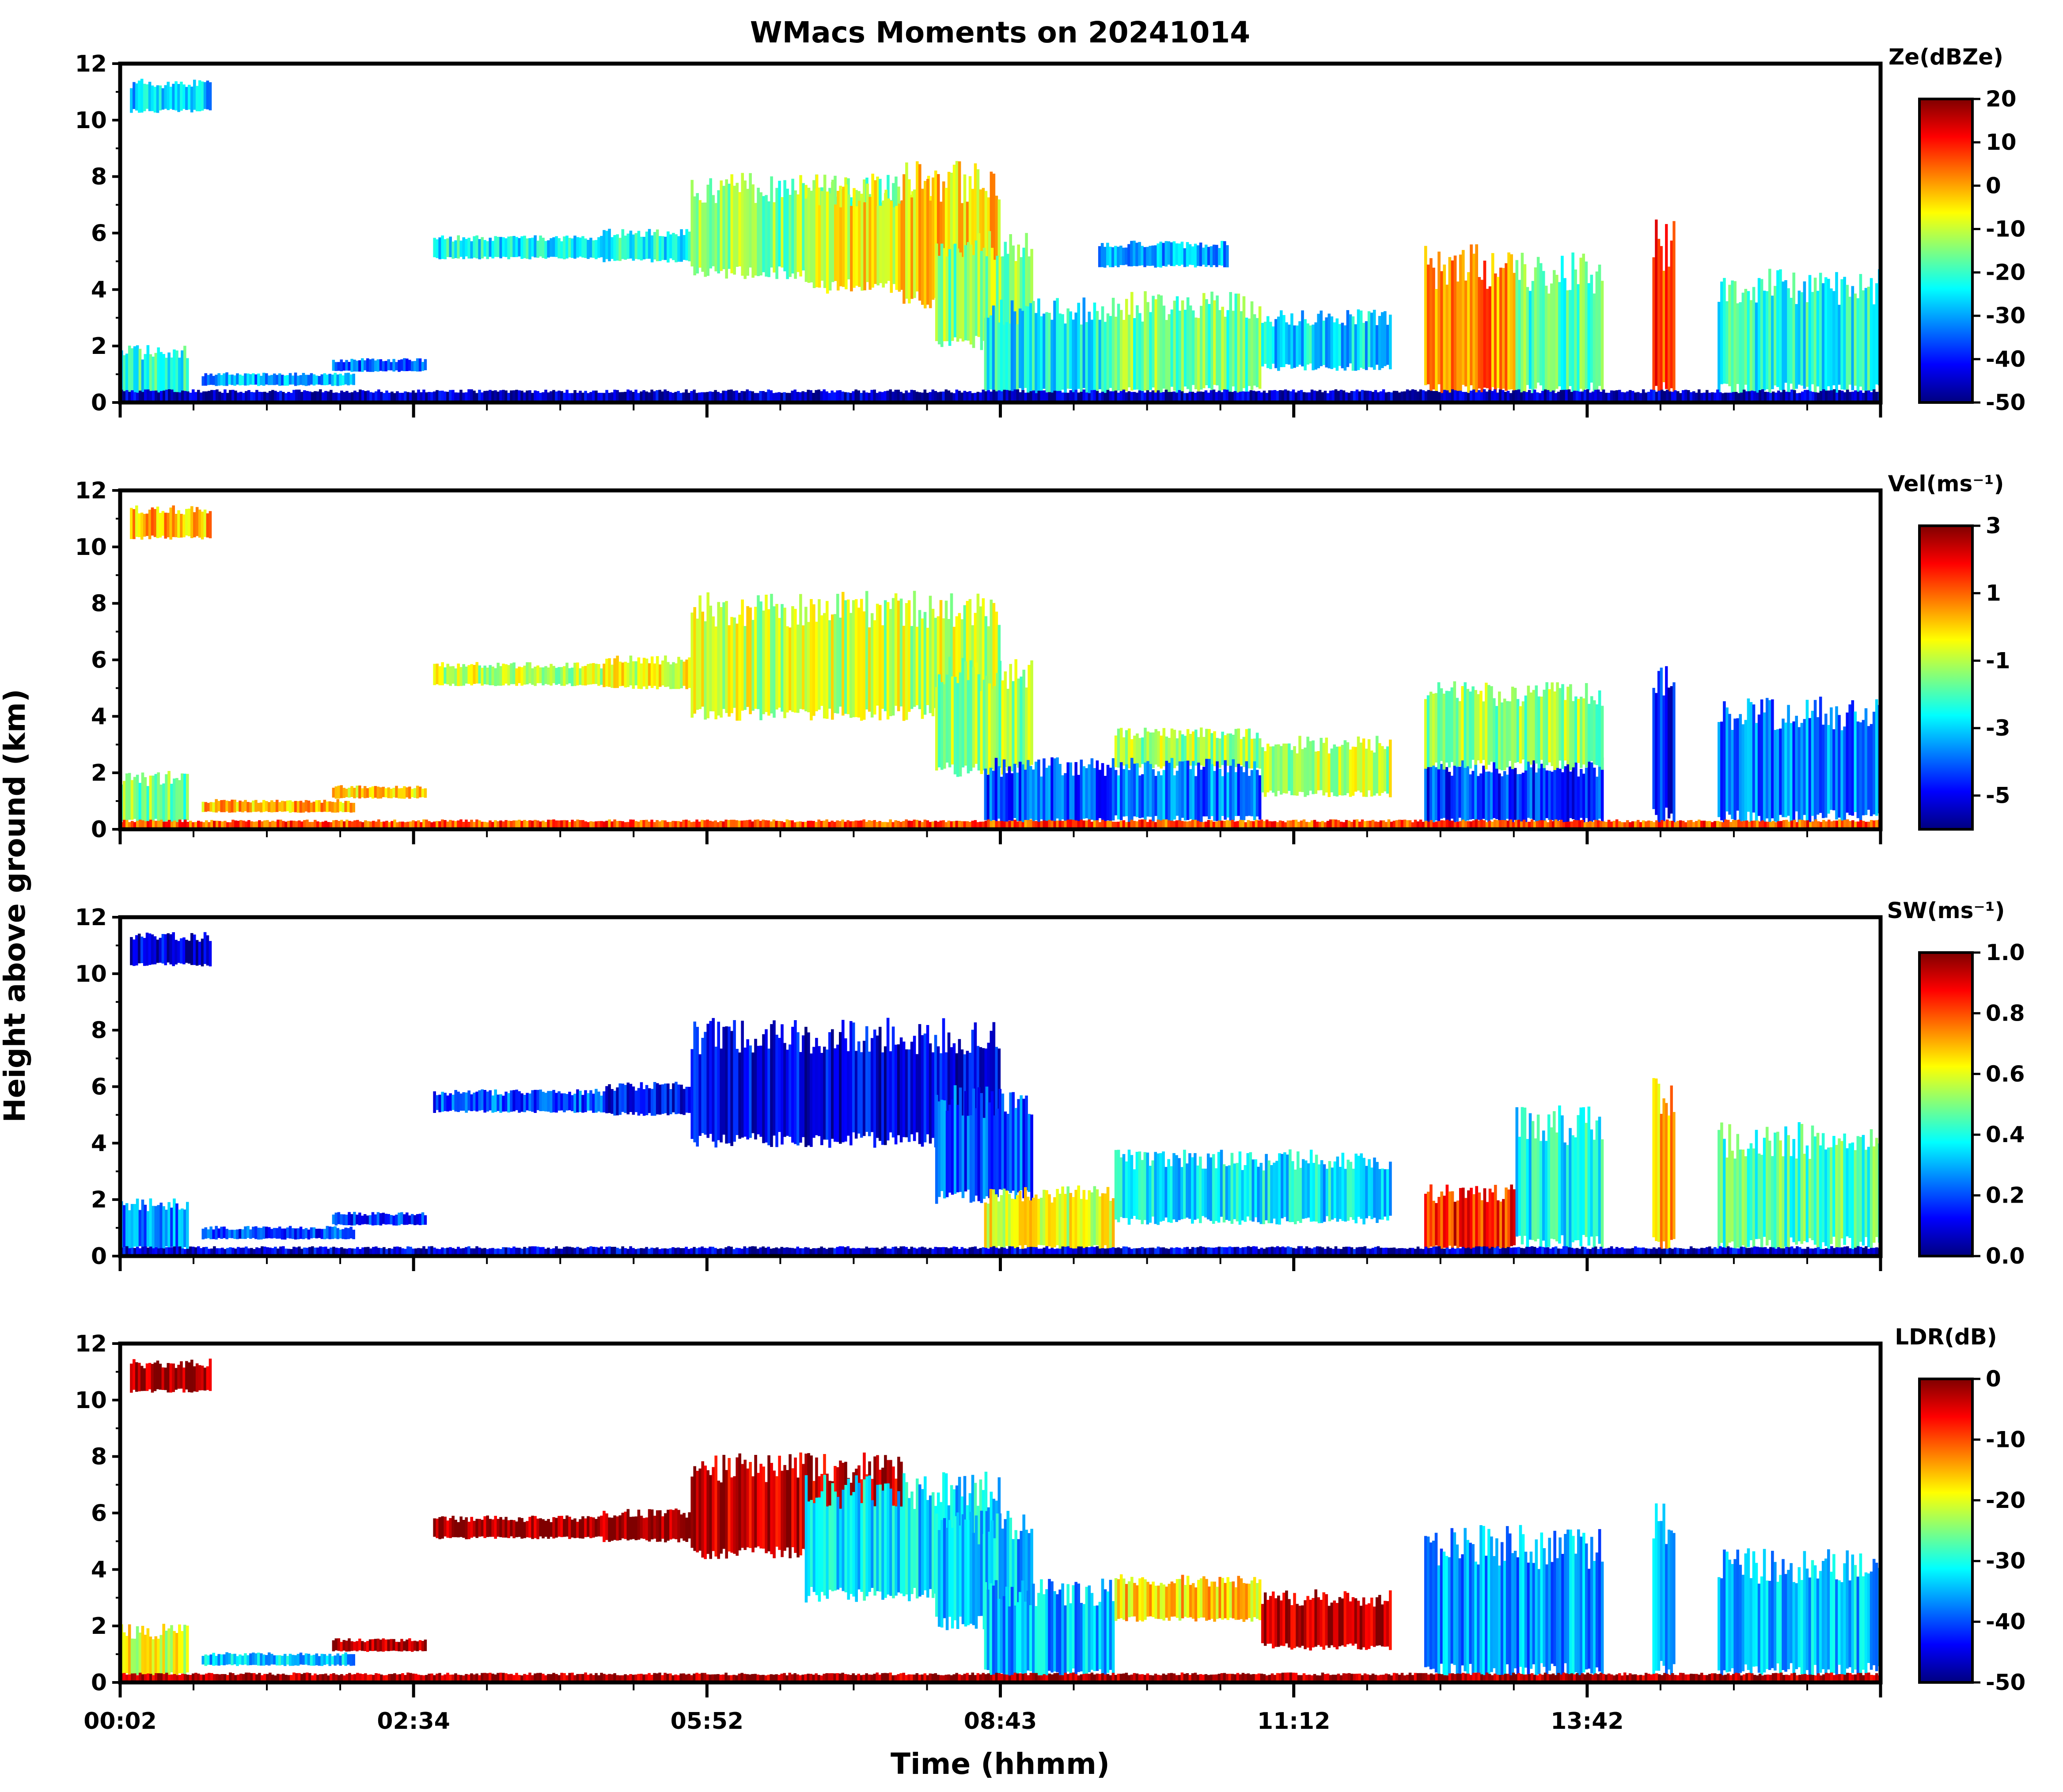  Describe the element at coordinates (1949, 651) in the screenshot. I see `colorbar-Vel: Vel(ms⁻¹) 3 1 -1 -3 -5` at that location.